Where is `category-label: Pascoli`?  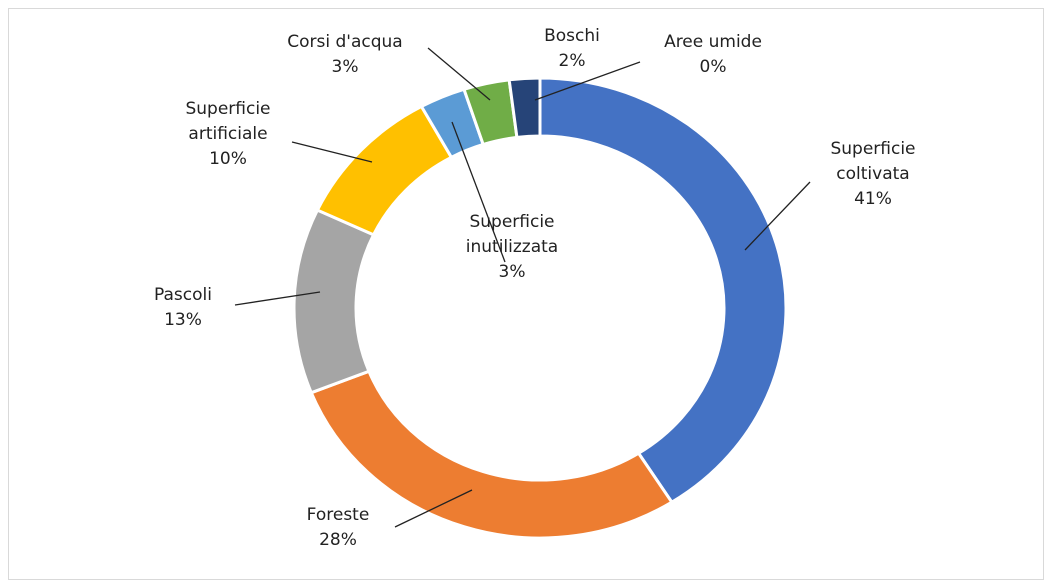 category-label: Pascoli is located at coordinates (183, 295).